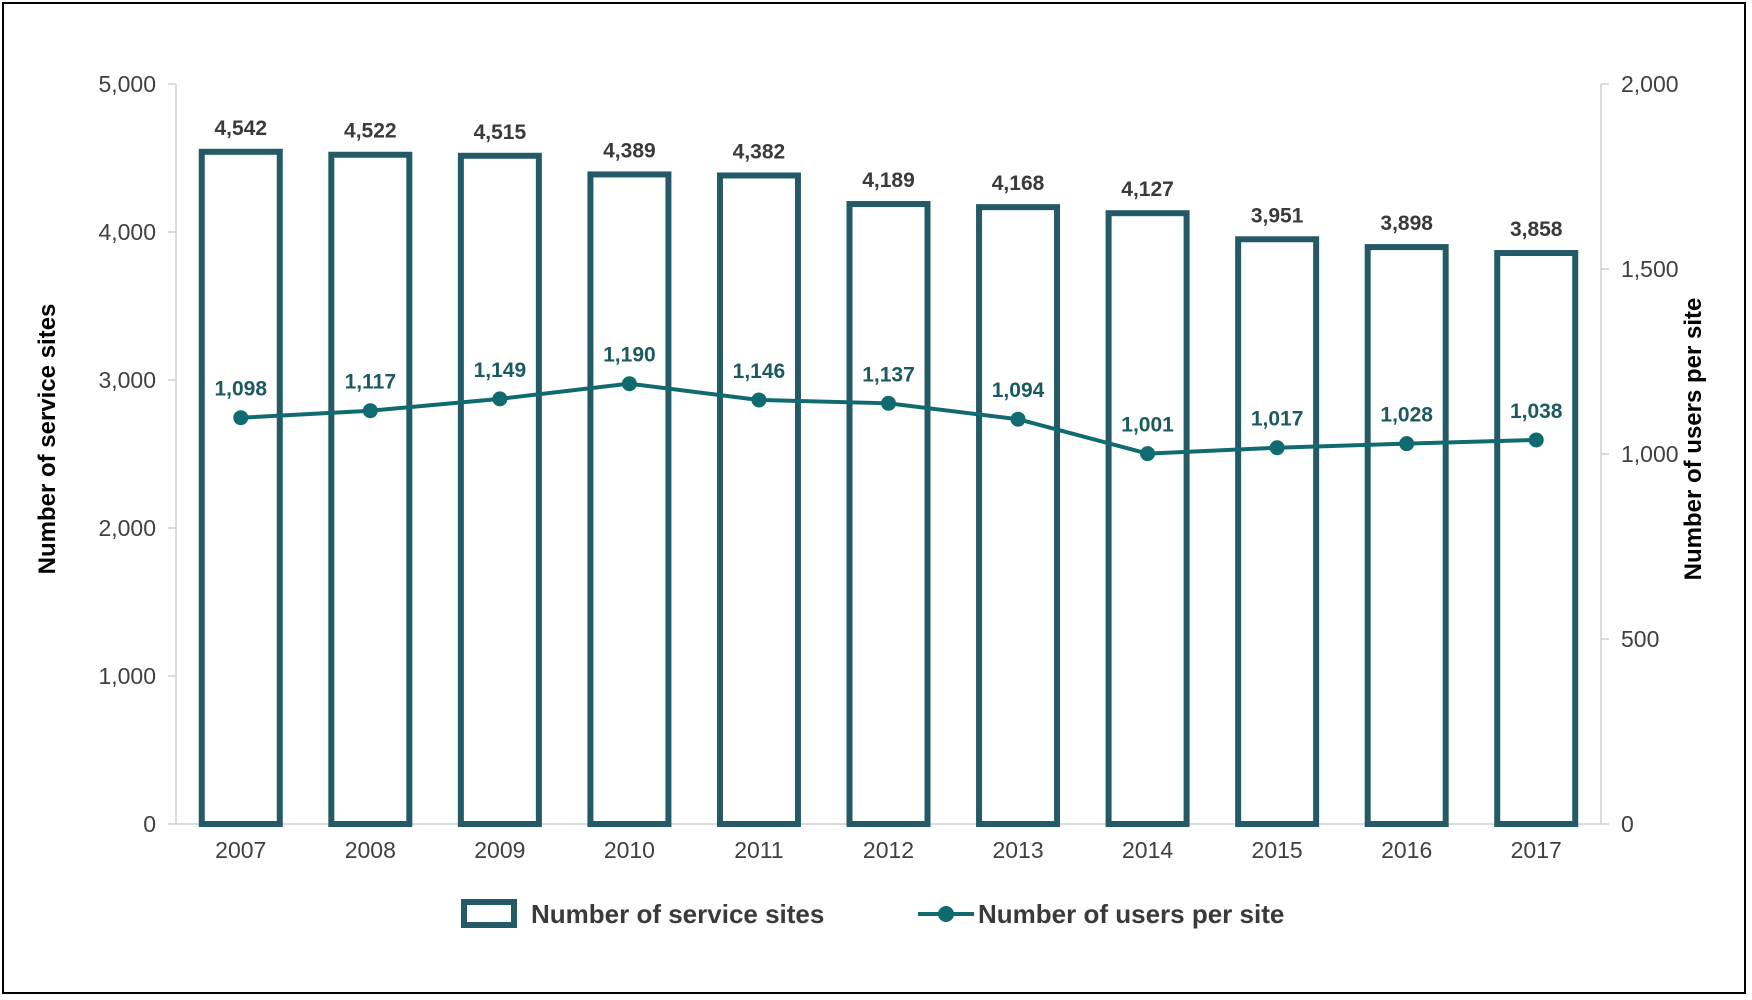 The height and width of the screenshot is (1000, 1752). Describe the element at coordinates (1536, 411) in the screenshot. I see `line-value-label: 1,038` at that location.